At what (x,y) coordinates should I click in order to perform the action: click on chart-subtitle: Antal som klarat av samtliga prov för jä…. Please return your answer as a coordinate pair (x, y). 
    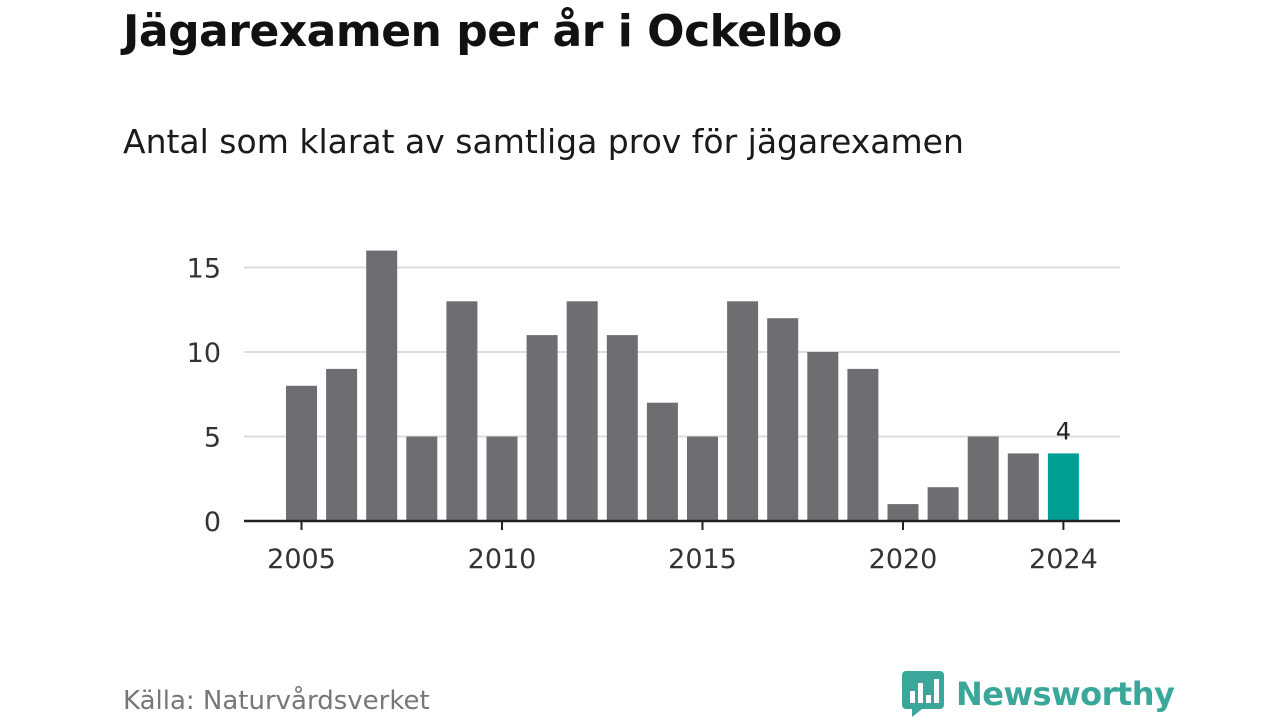
    Looking at the image, I should click on (543, 141).